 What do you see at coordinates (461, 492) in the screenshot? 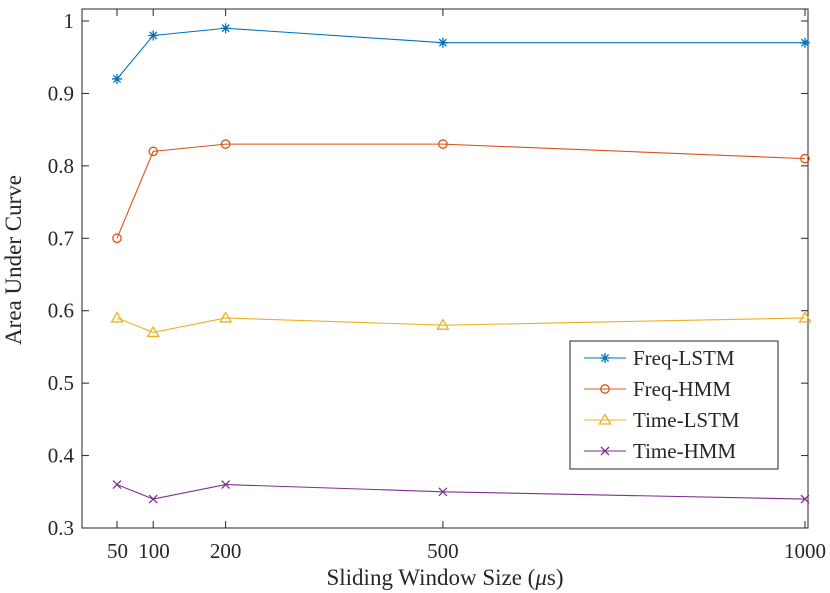
I see `series-time-hmm` at bounding box center [461, 492].